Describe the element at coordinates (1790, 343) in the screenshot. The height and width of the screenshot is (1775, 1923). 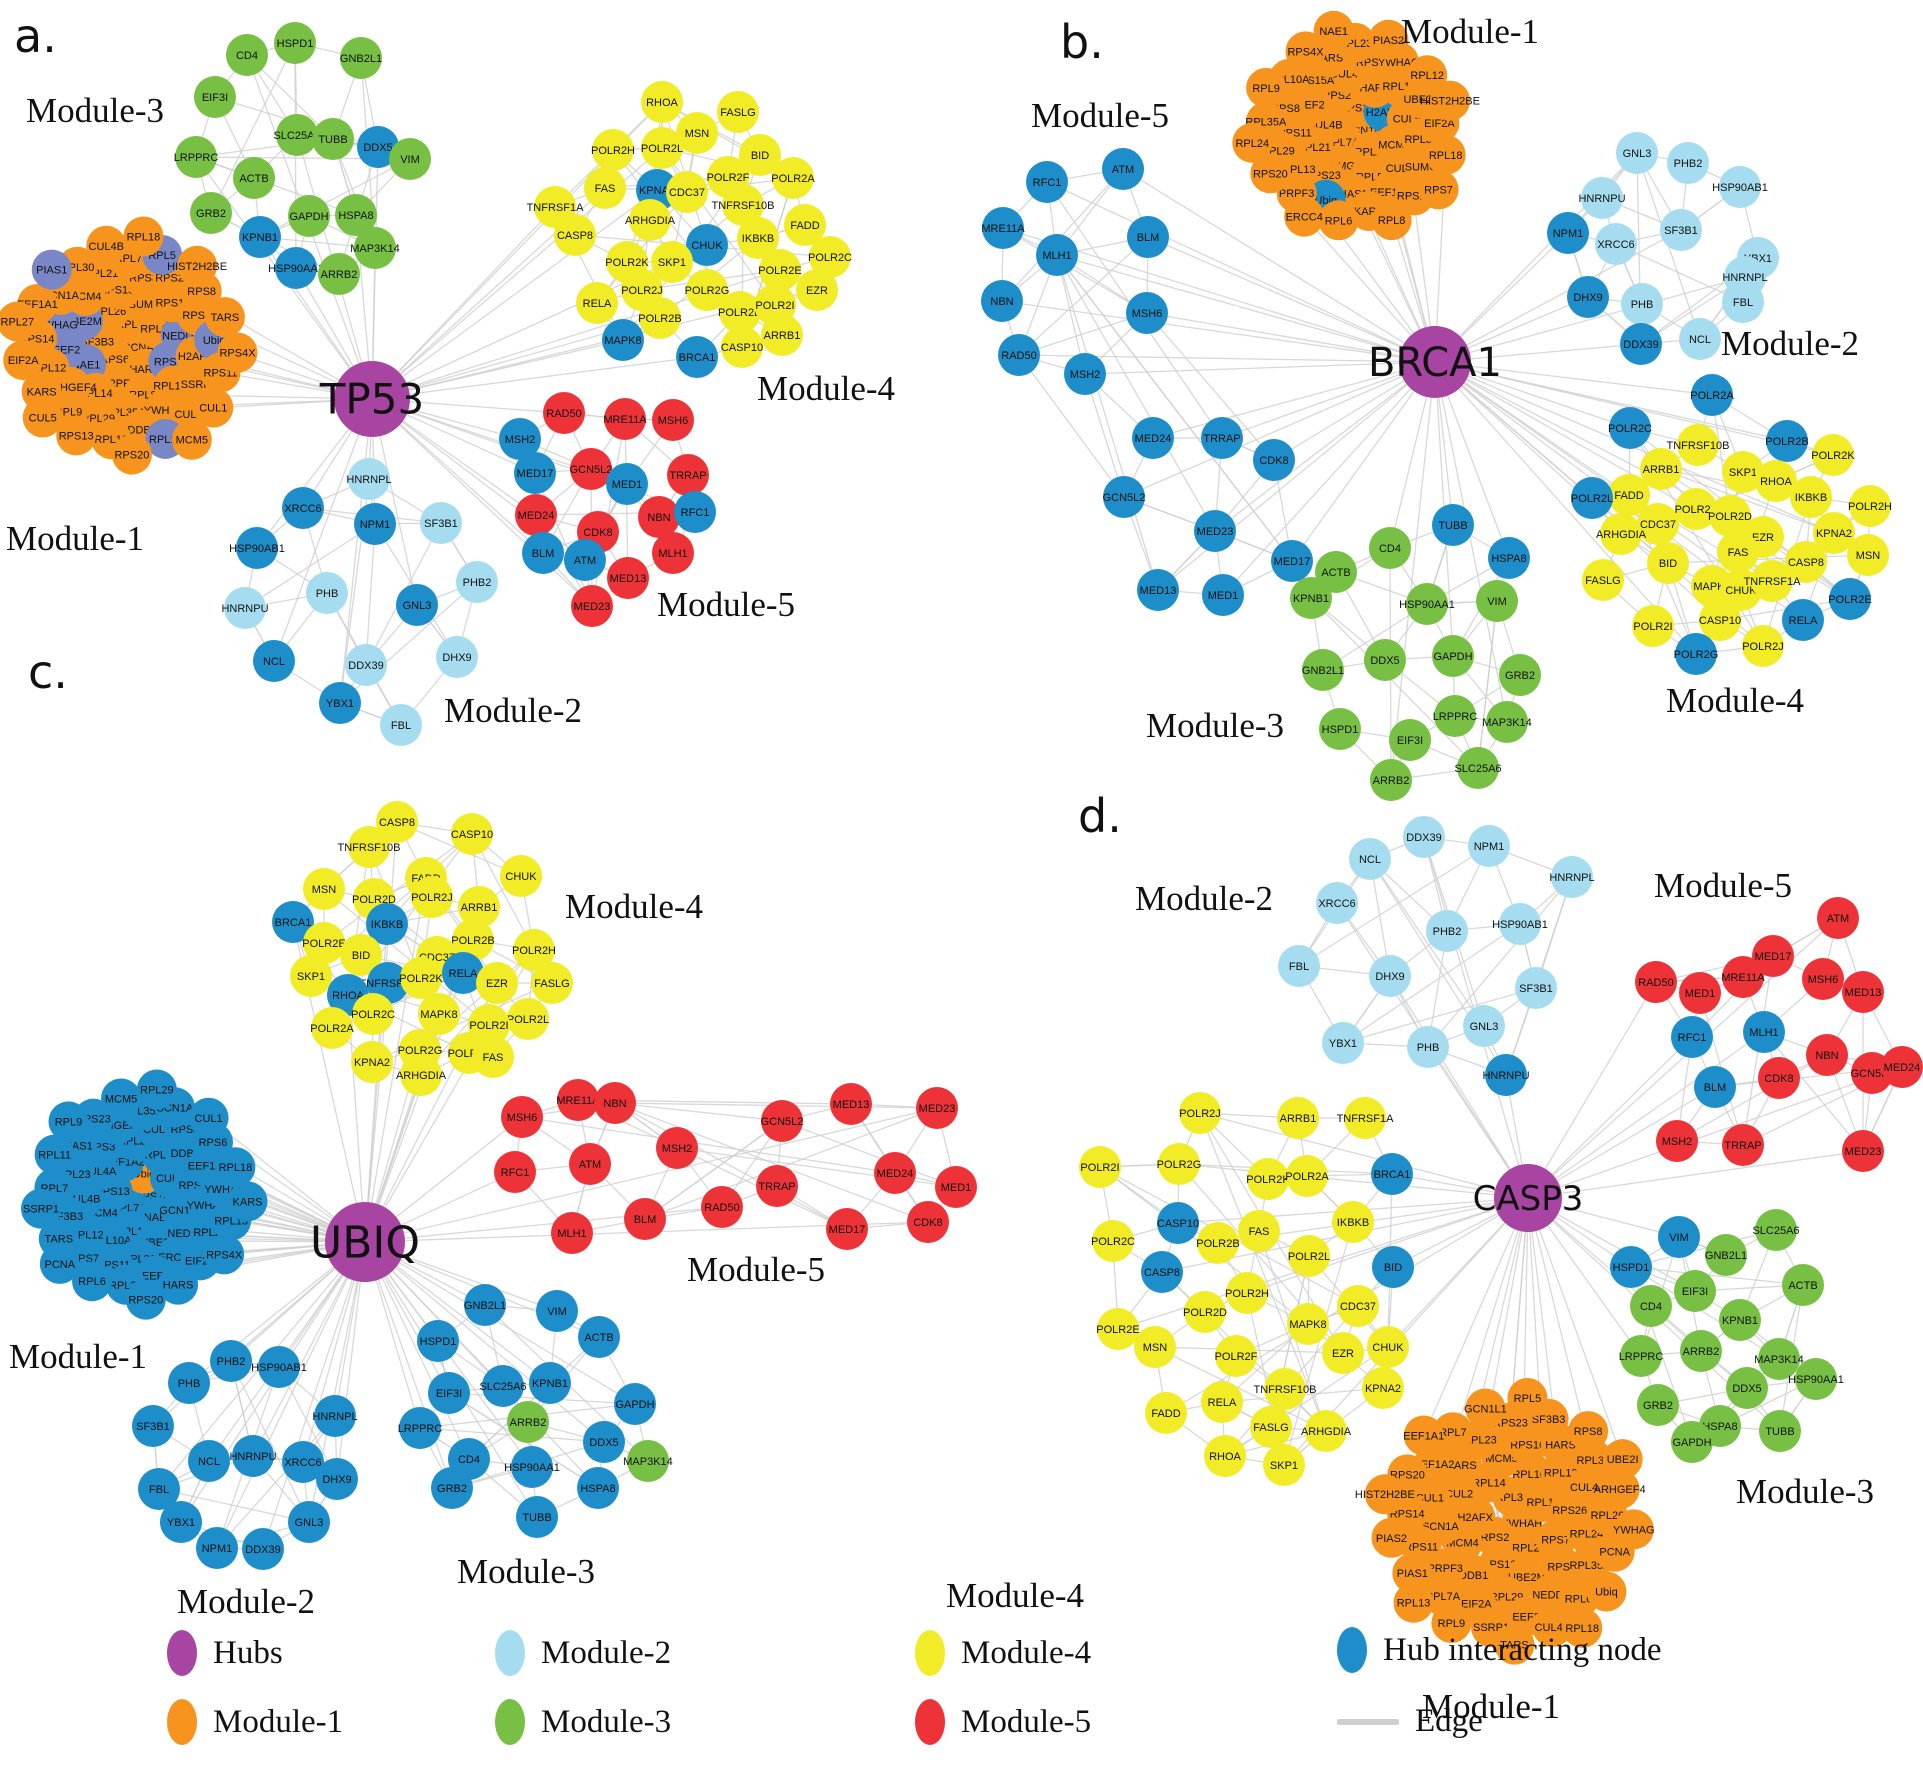
I see `module-label-b-module-2: Module-2` at that location.